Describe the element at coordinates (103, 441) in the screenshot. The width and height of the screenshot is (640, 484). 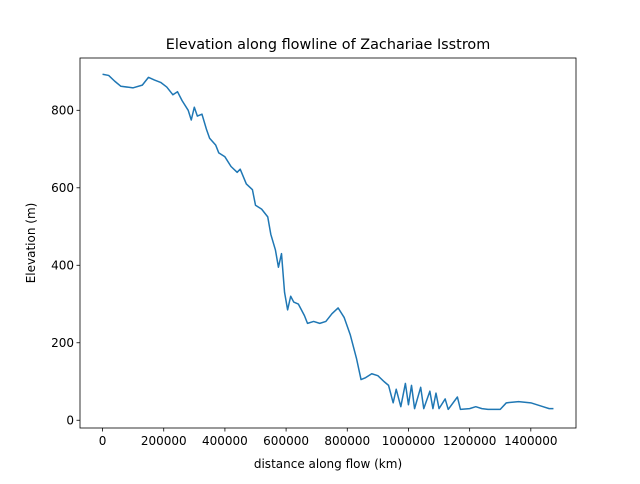
I see `x-tick-label: 0` at that location.